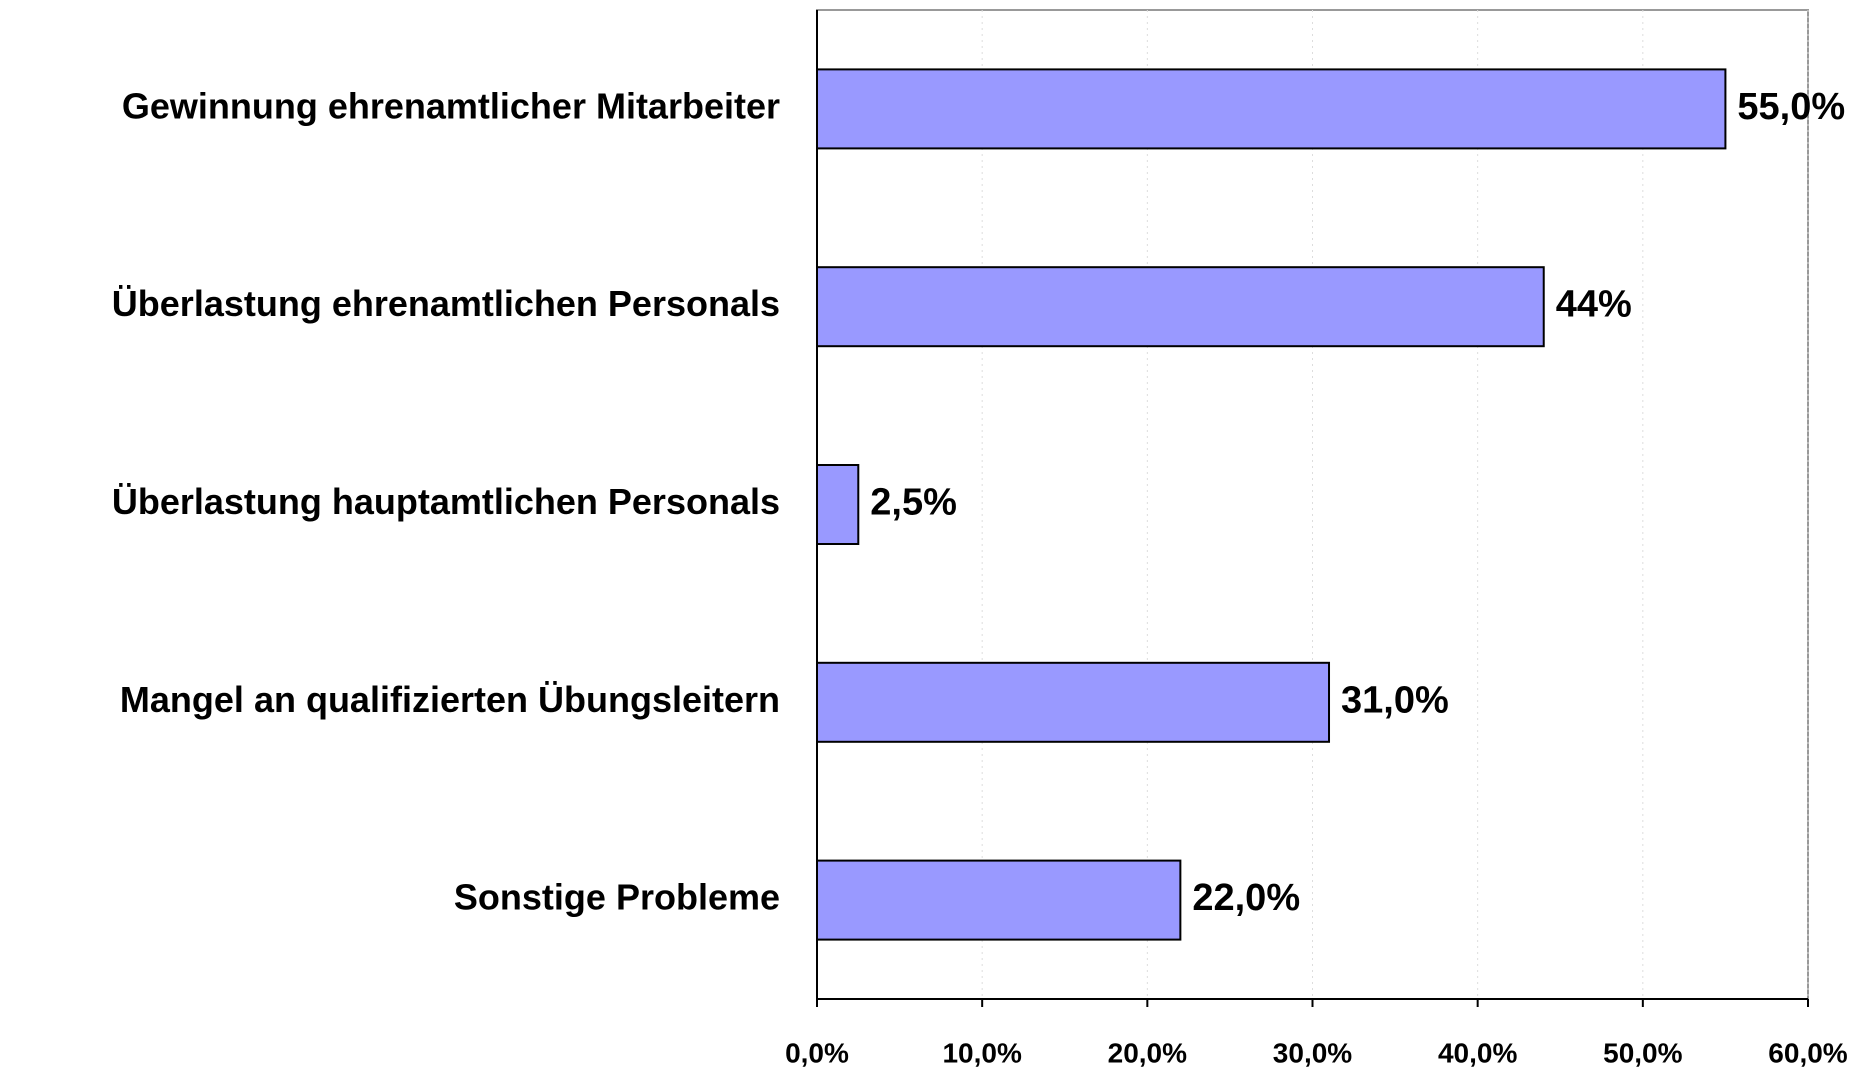  Describe the element at coordinates (1477, 1052) in the screenshot. I see `x-tick-label: 40,0%` at that location.